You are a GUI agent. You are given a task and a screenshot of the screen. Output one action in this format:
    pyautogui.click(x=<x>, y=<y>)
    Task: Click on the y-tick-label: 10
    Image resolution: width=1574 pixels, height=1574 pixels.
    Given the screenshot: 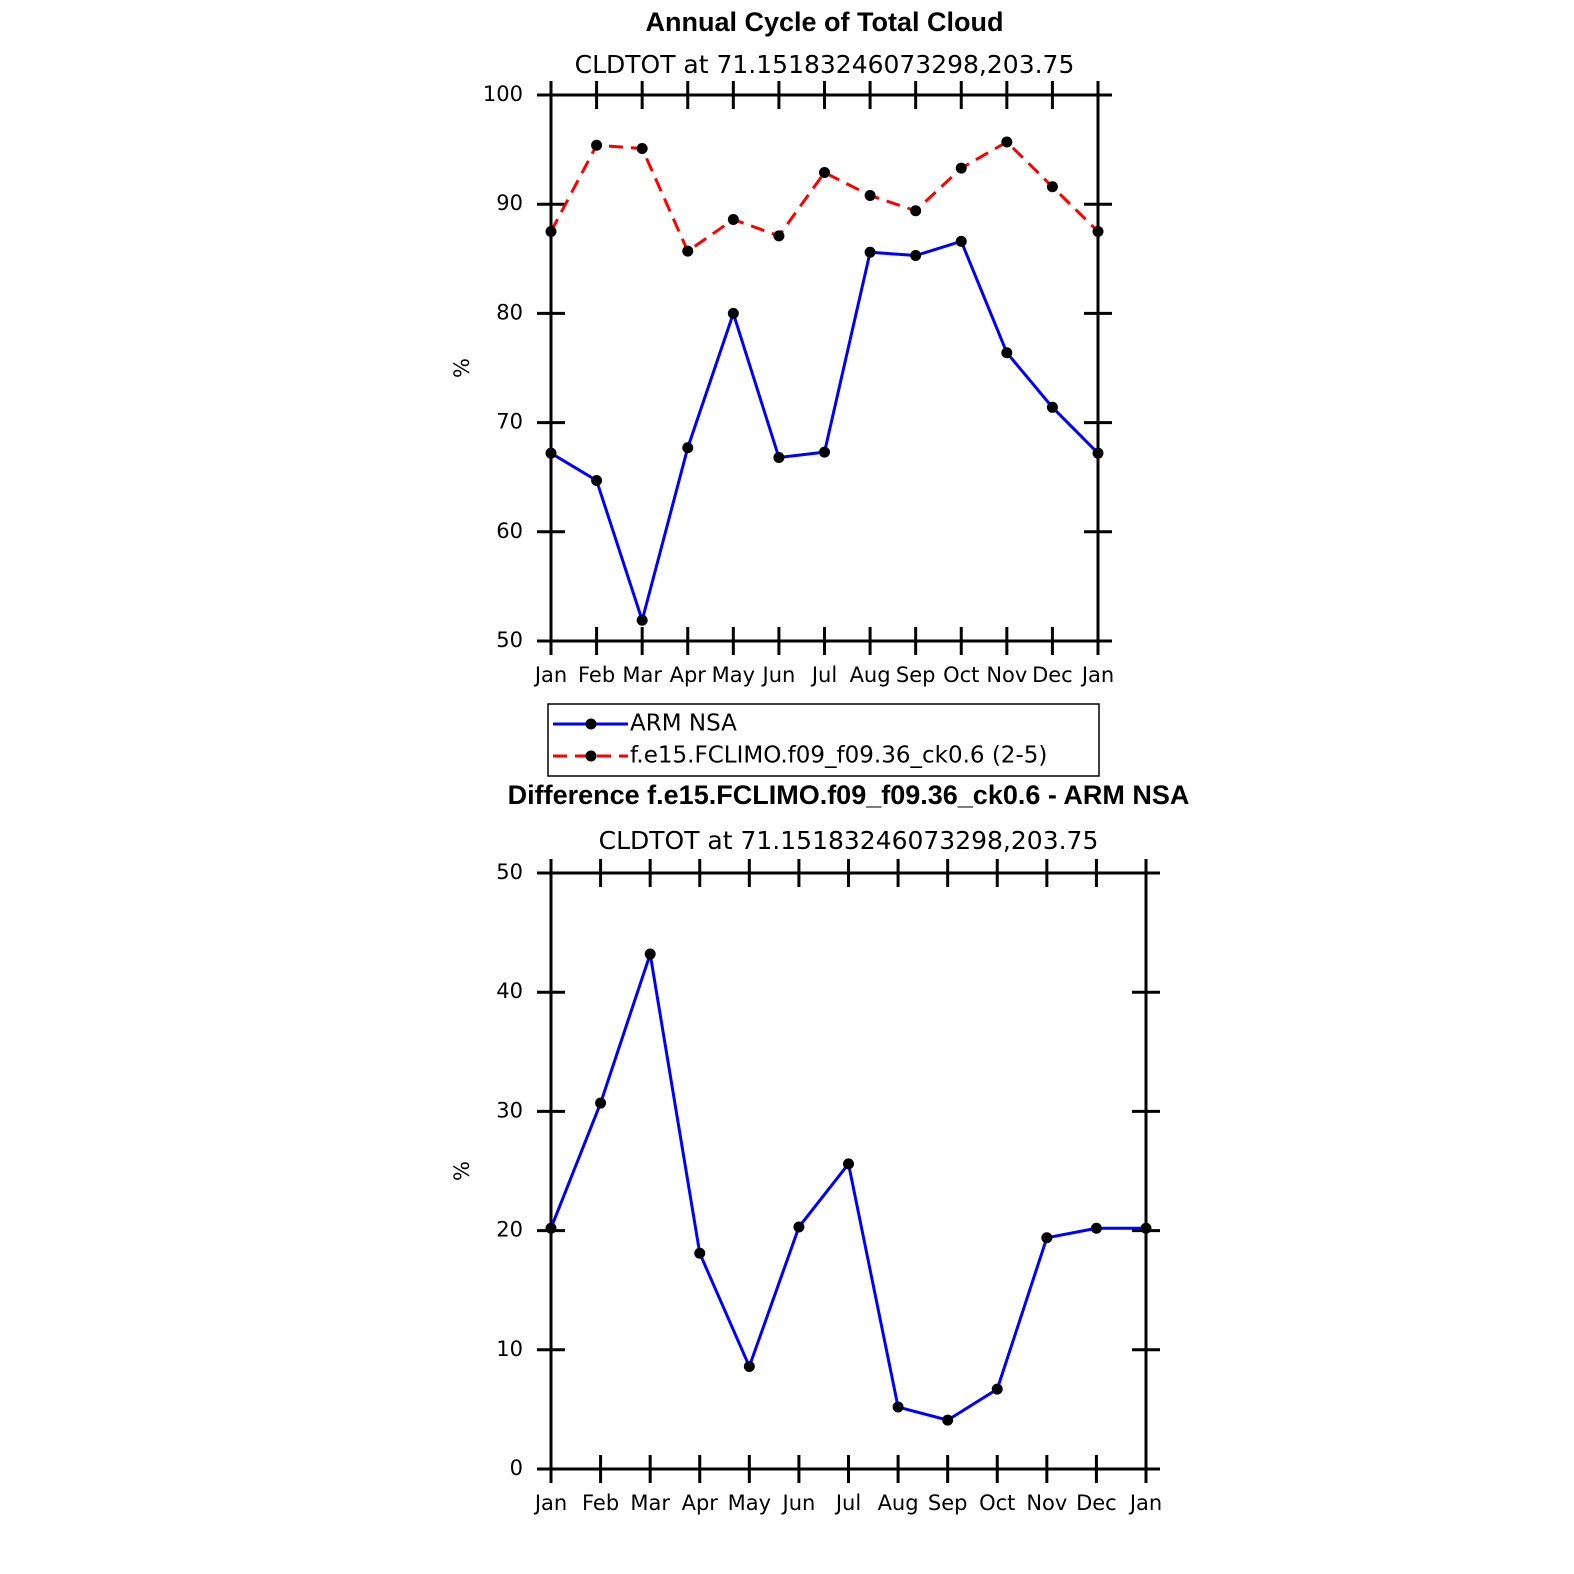 What is the action you would take?
    pyautogui.click(x=509, y=1349)
    